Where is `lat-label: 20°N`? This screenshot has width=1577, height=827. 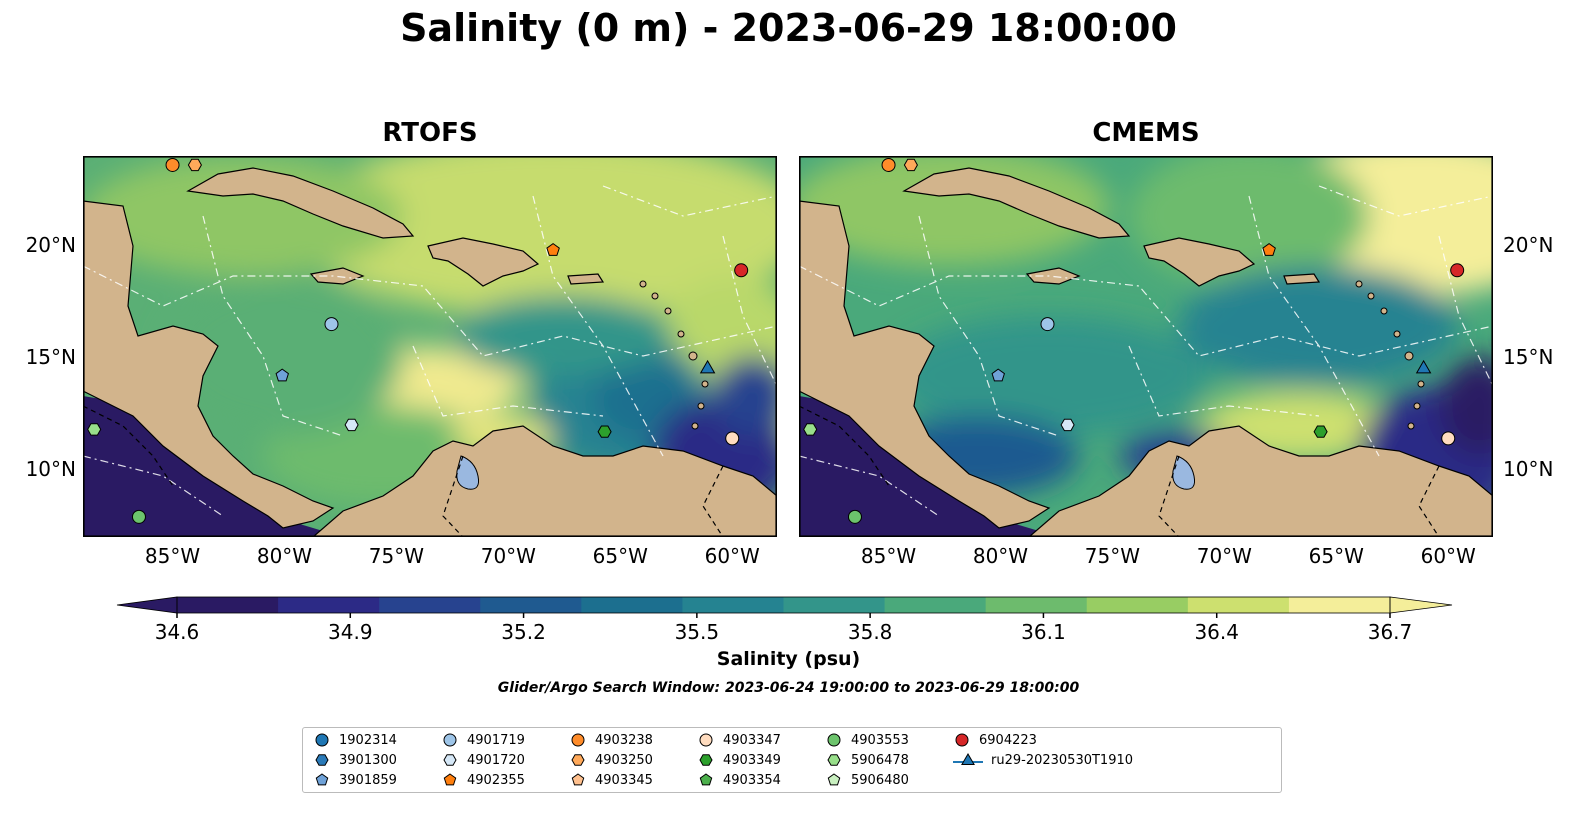
lat-label: 20°N is located at coordinates (50, 244).